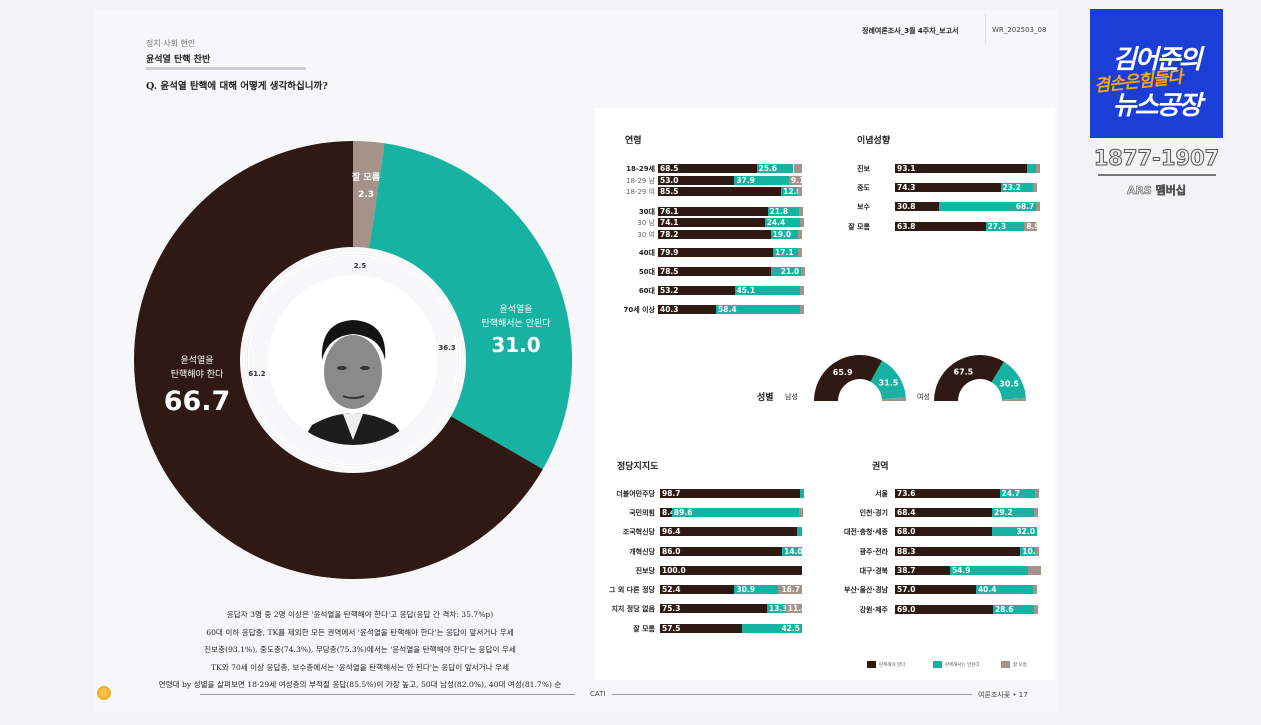 This screenshot has width=1261, height=725. Describe the element at coordinates (786, 271) in the screenshot. I see `bar-segment: 21.0` at that location.